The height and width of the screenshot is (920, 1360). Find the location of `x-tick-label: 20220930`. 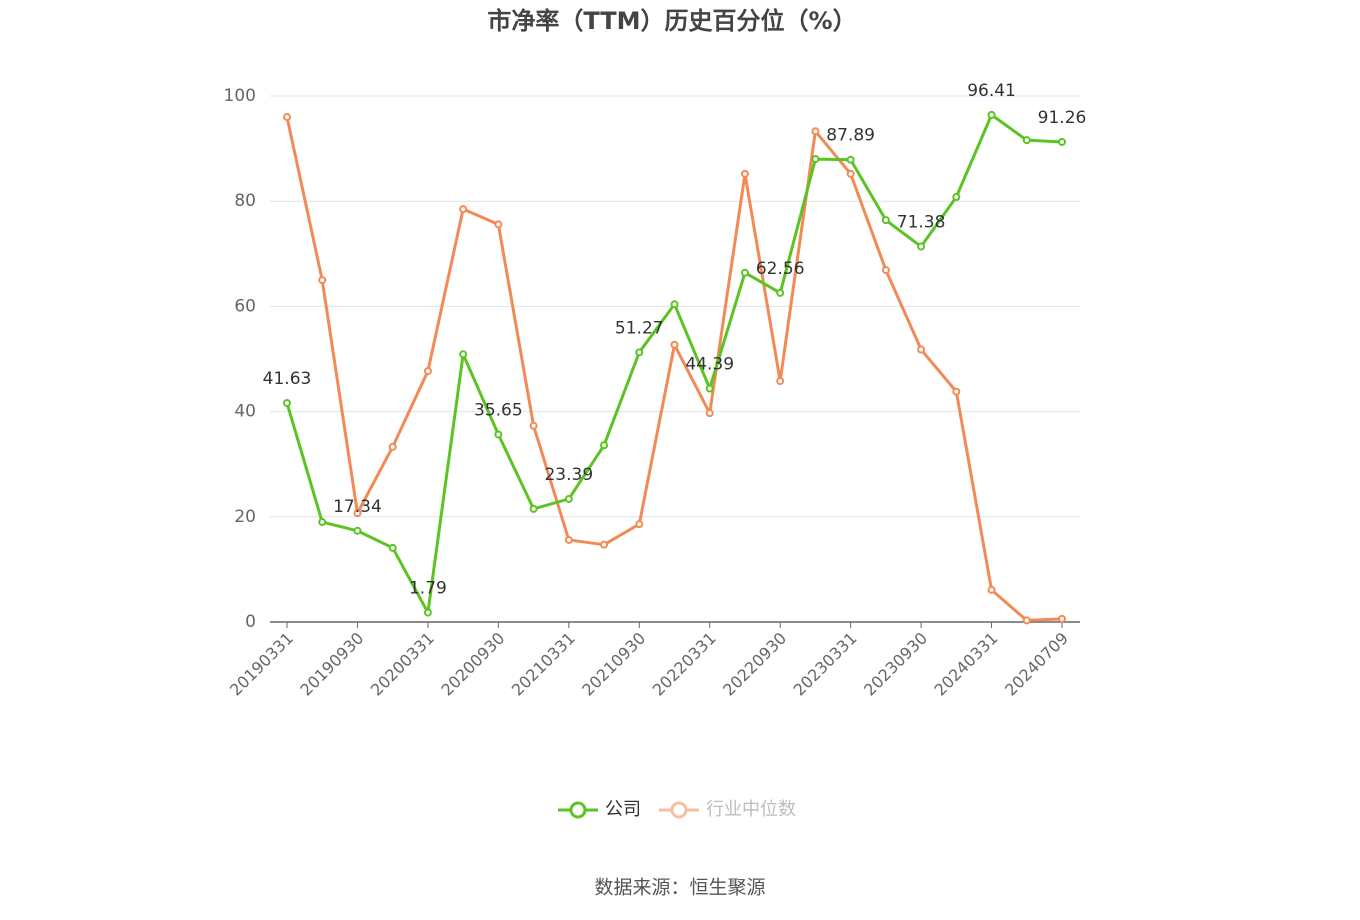

x-tick-label: 20220930 is located at coordinates (754, 664).